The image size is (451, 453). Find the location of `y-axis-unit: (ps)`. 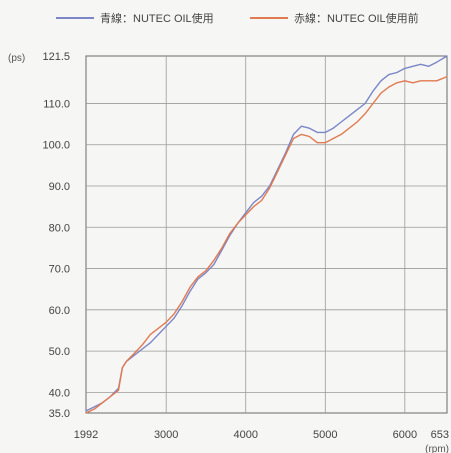

y-axis-unit: (ps) is located at coordinates (16, 58).